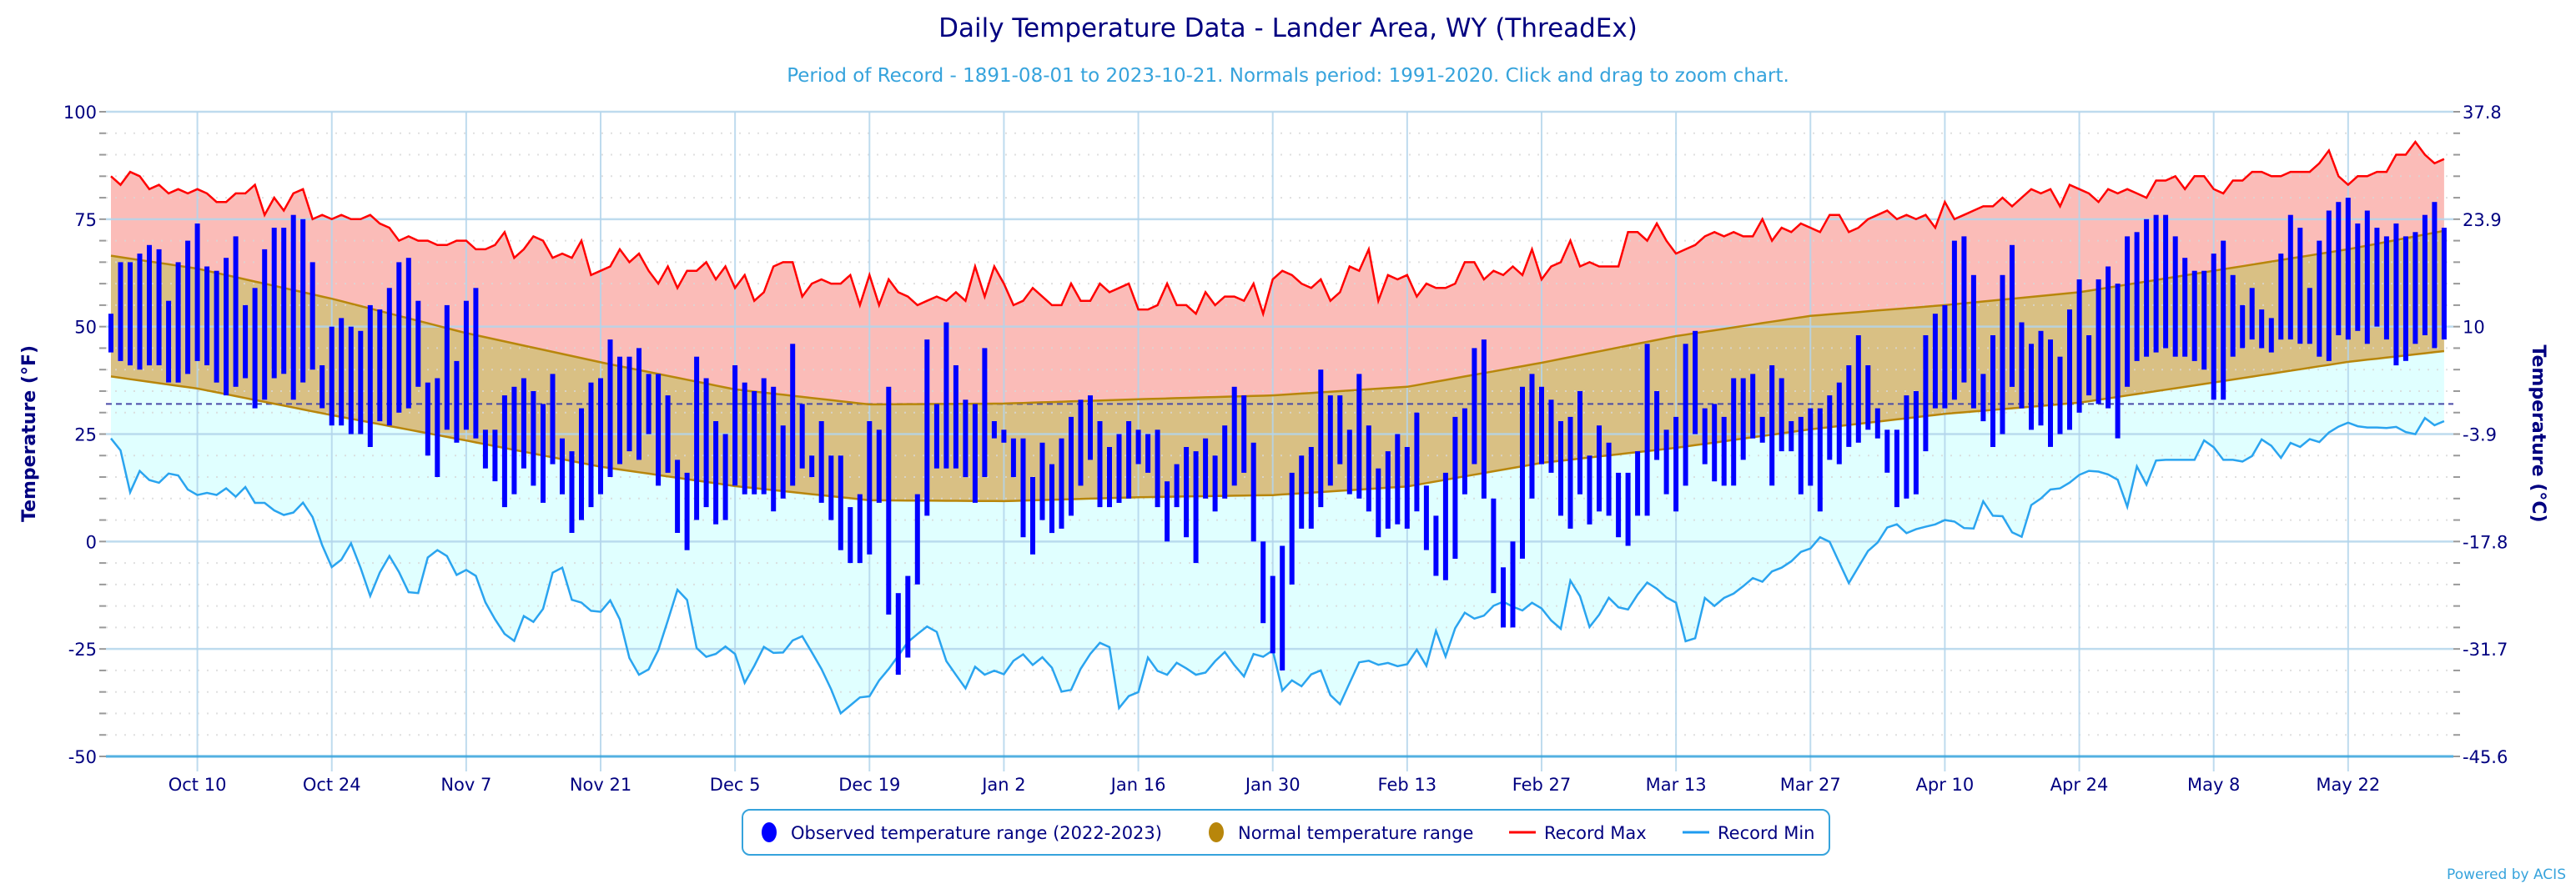  I want to click on y2-tick-label: 10, so click(2474, 328).